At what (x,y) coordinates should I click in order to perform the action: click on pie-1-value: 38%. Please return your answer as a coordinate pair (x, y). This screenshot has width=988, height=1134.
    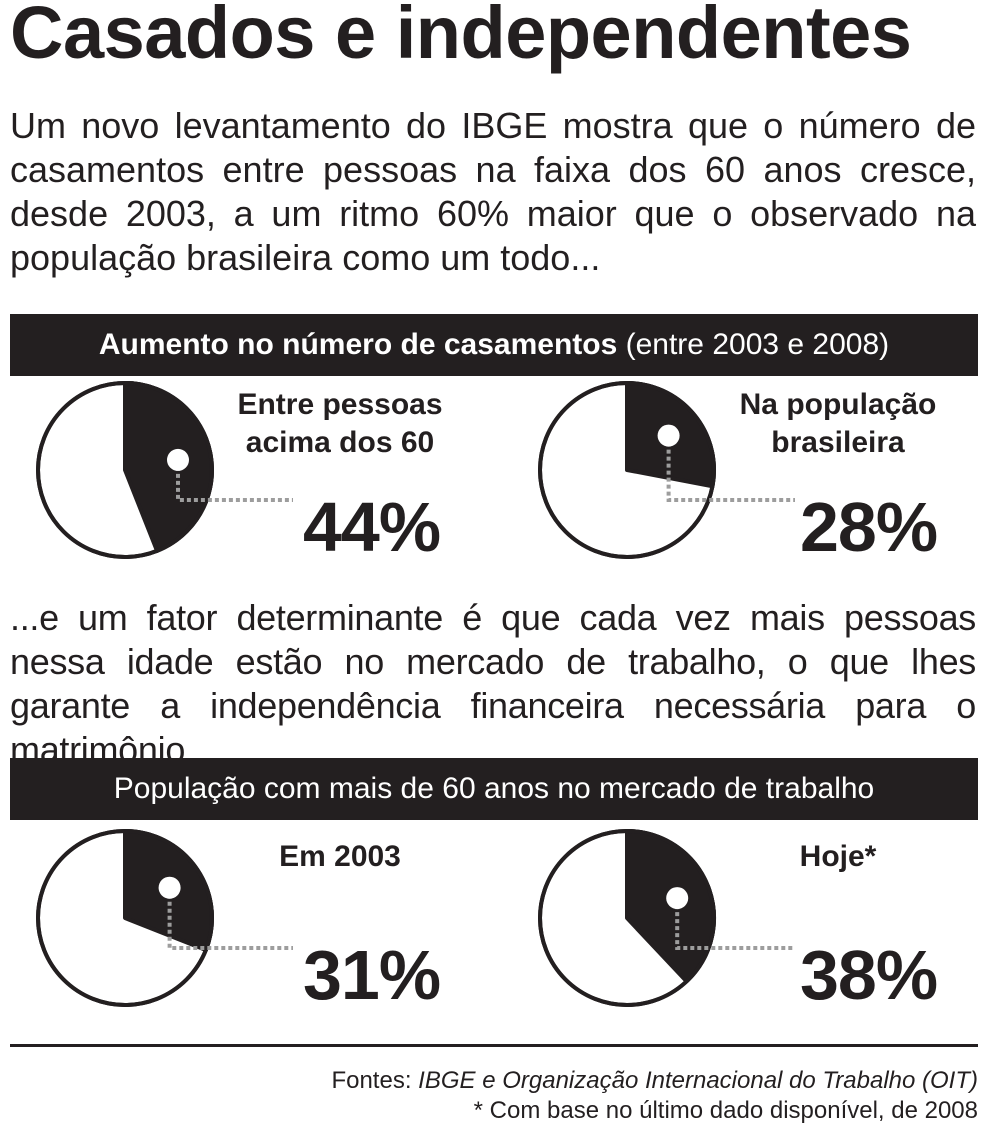
    Looking at the image, I should click on (869, 975).